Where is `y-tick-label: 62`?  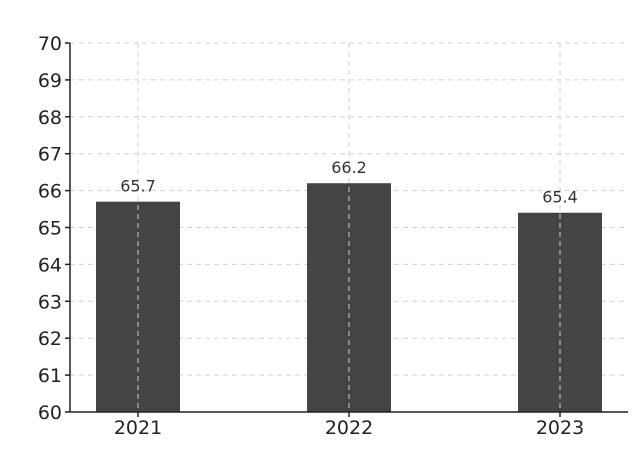 y-tick-label: 62 is located at coordinates (50, 339).